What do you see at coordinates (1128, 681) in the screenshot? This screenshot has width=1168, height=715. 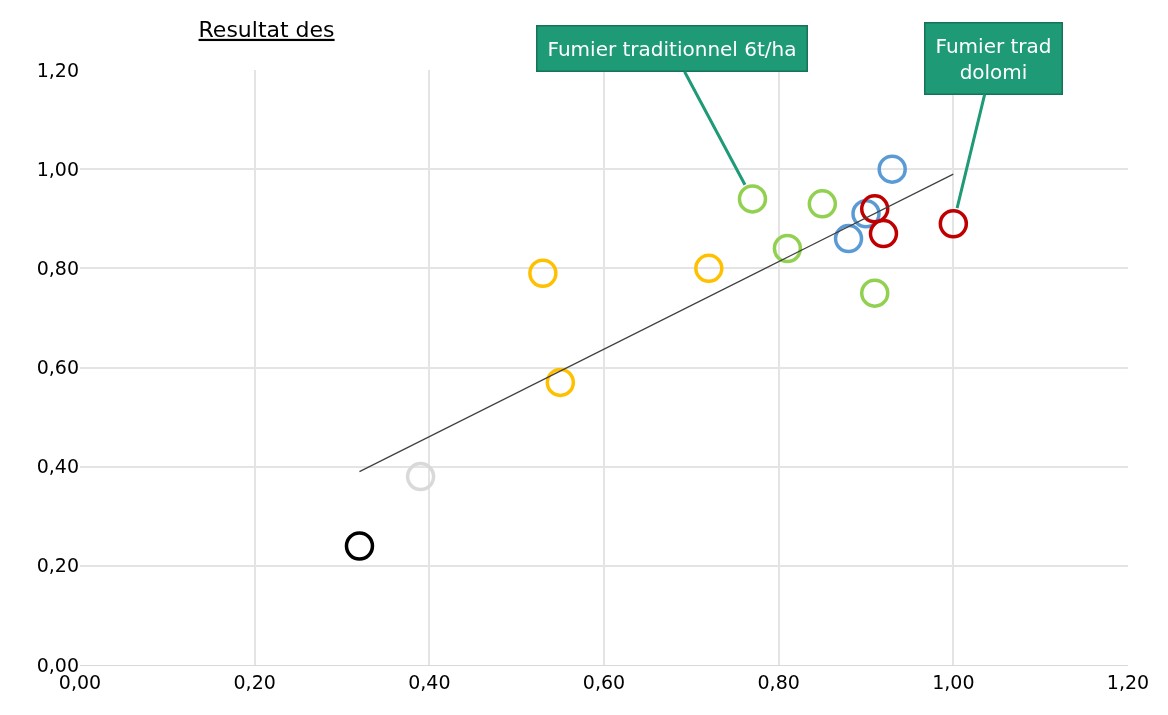 I see `x-tick-label: 1,20` at bounding box center [1128, 681].